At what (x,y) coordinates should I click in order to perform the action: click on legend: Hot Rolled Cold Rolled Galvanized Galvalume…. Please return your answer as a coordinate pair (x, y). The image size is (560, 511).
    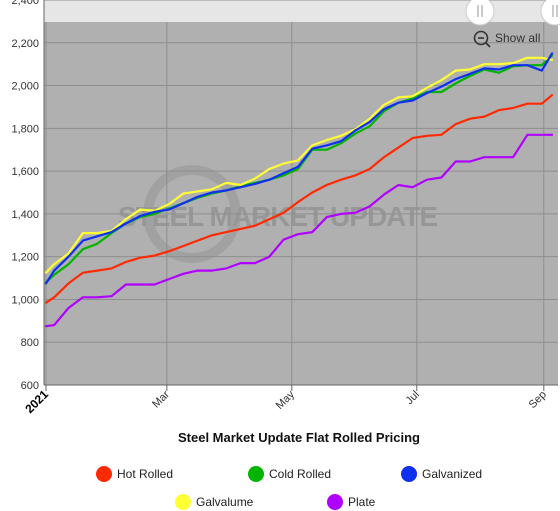
    Looking at the image, I should click on (289, 488).